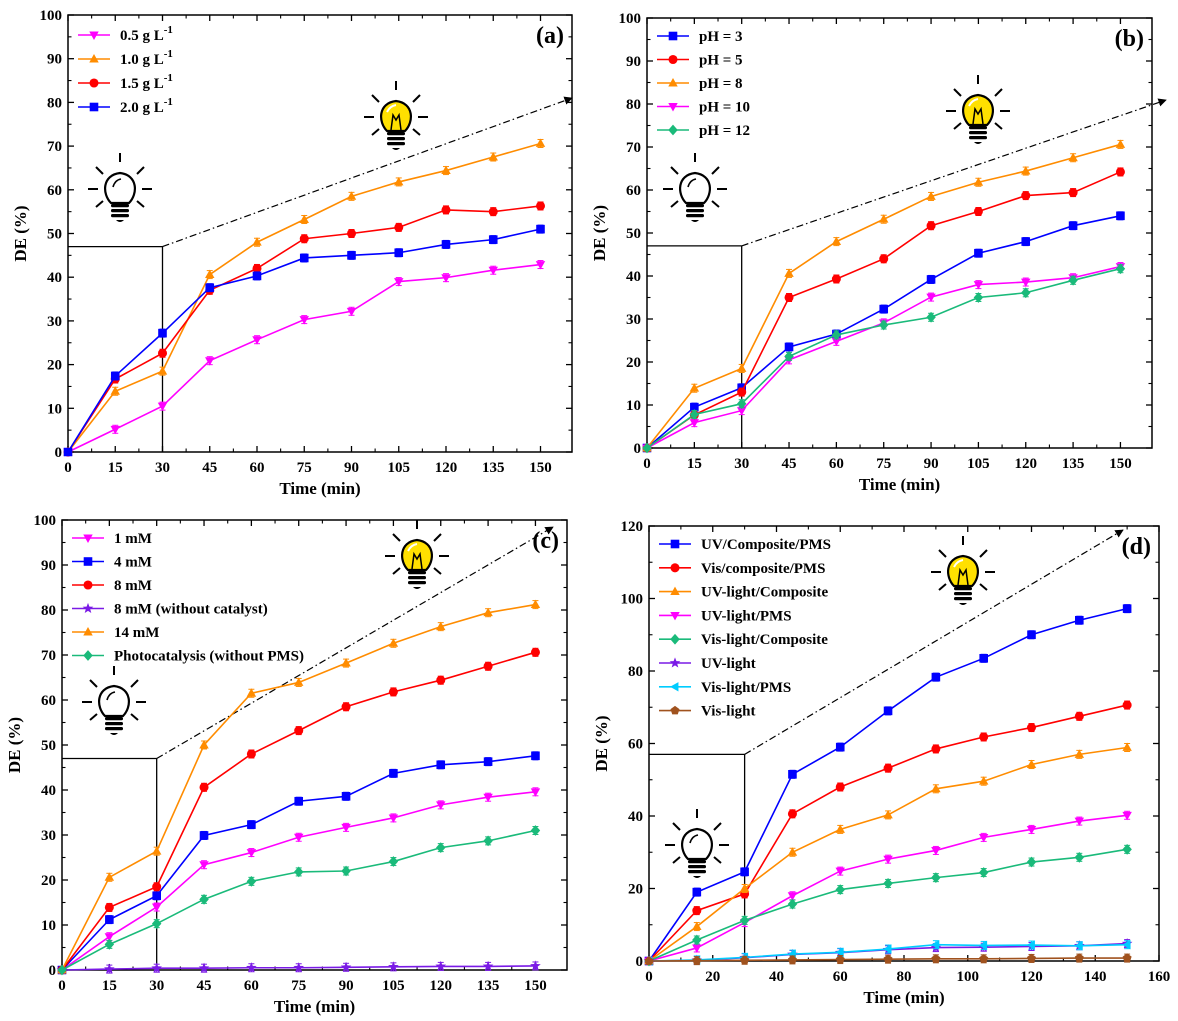  Describe the element at coordinates (304, 340) in the screenshot. I see `series-2-0-g-l` at that location.